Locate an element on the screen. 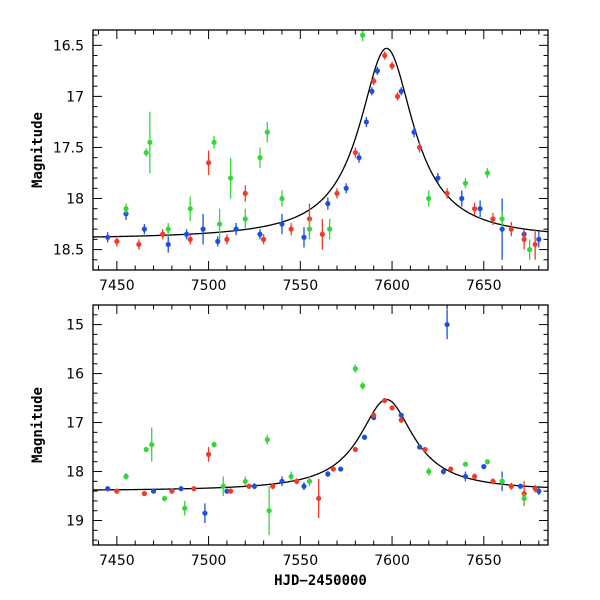 This screenshot has width=600, height=600. series-red is located at coordinates (326, 458).